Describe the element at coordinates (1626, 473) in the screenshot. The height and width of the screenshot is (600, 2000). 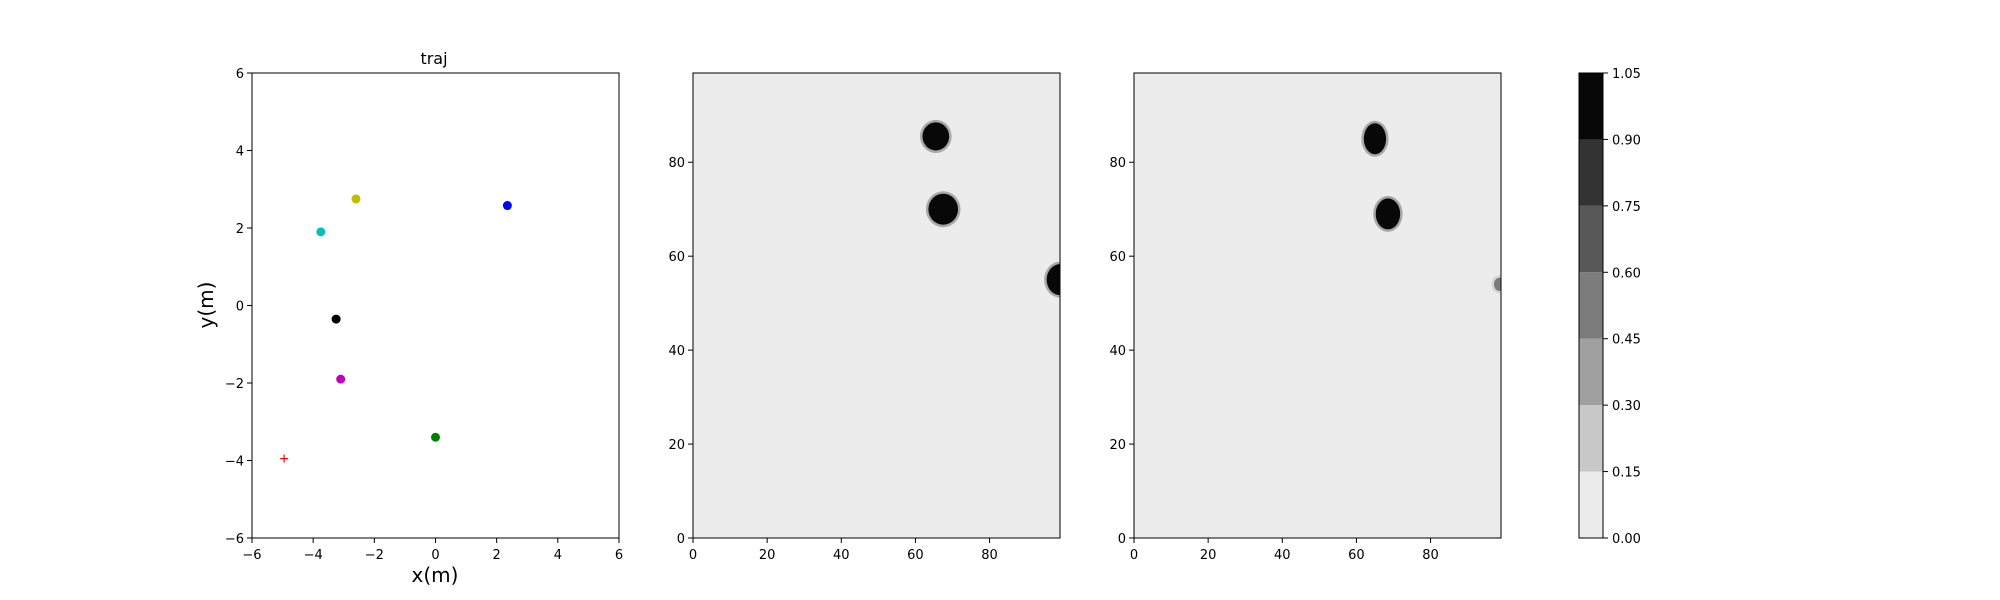
I see `colorbar-tick-label: 0.15` at that location.